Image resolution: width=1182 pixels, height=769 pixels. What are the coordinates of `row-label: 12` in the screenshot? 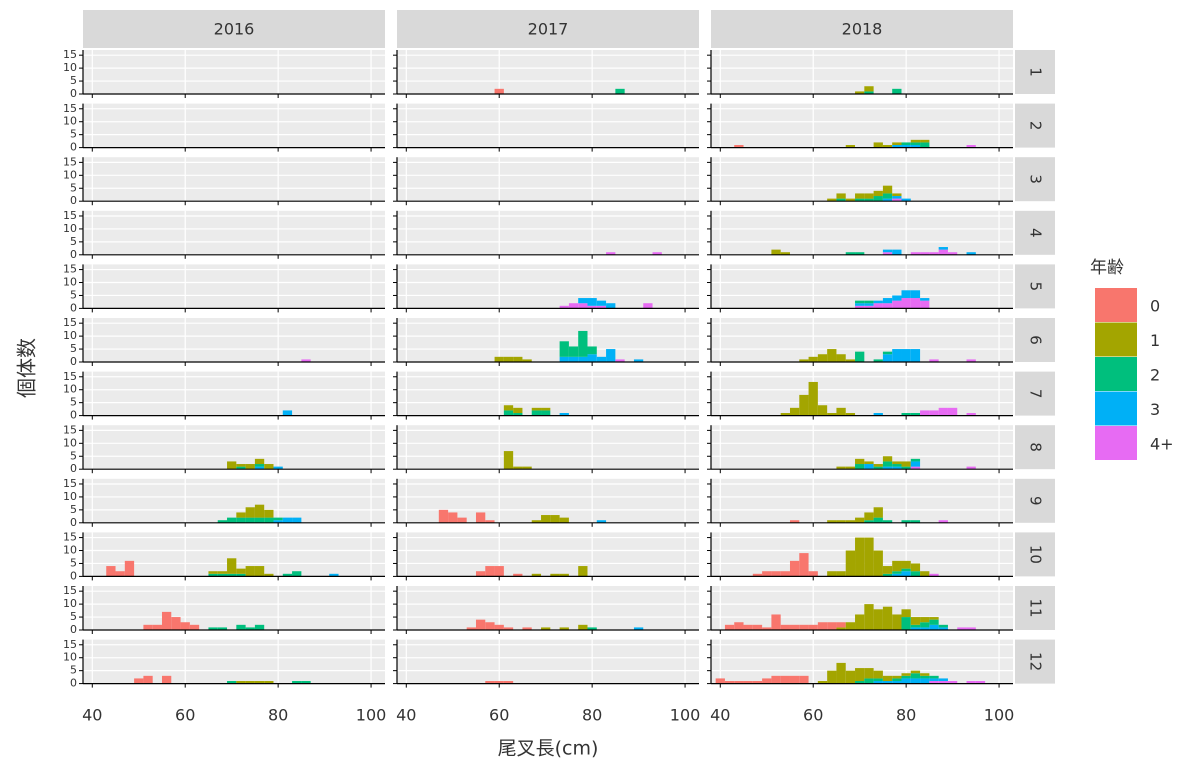 It's located at (1036, 661).